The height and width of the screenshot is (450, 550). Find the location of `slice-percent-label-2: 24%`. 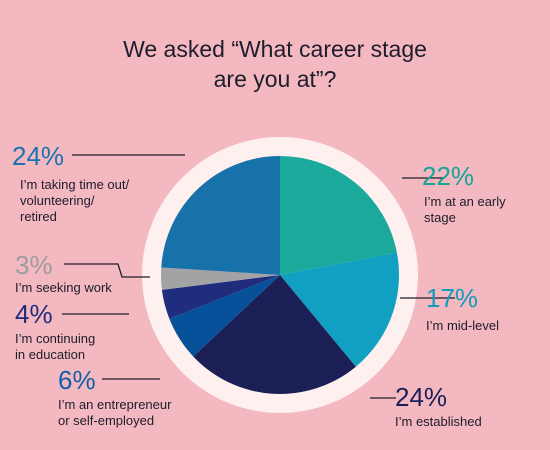

slice-percent-label-2: 24% is located at coordinates (421, 397).